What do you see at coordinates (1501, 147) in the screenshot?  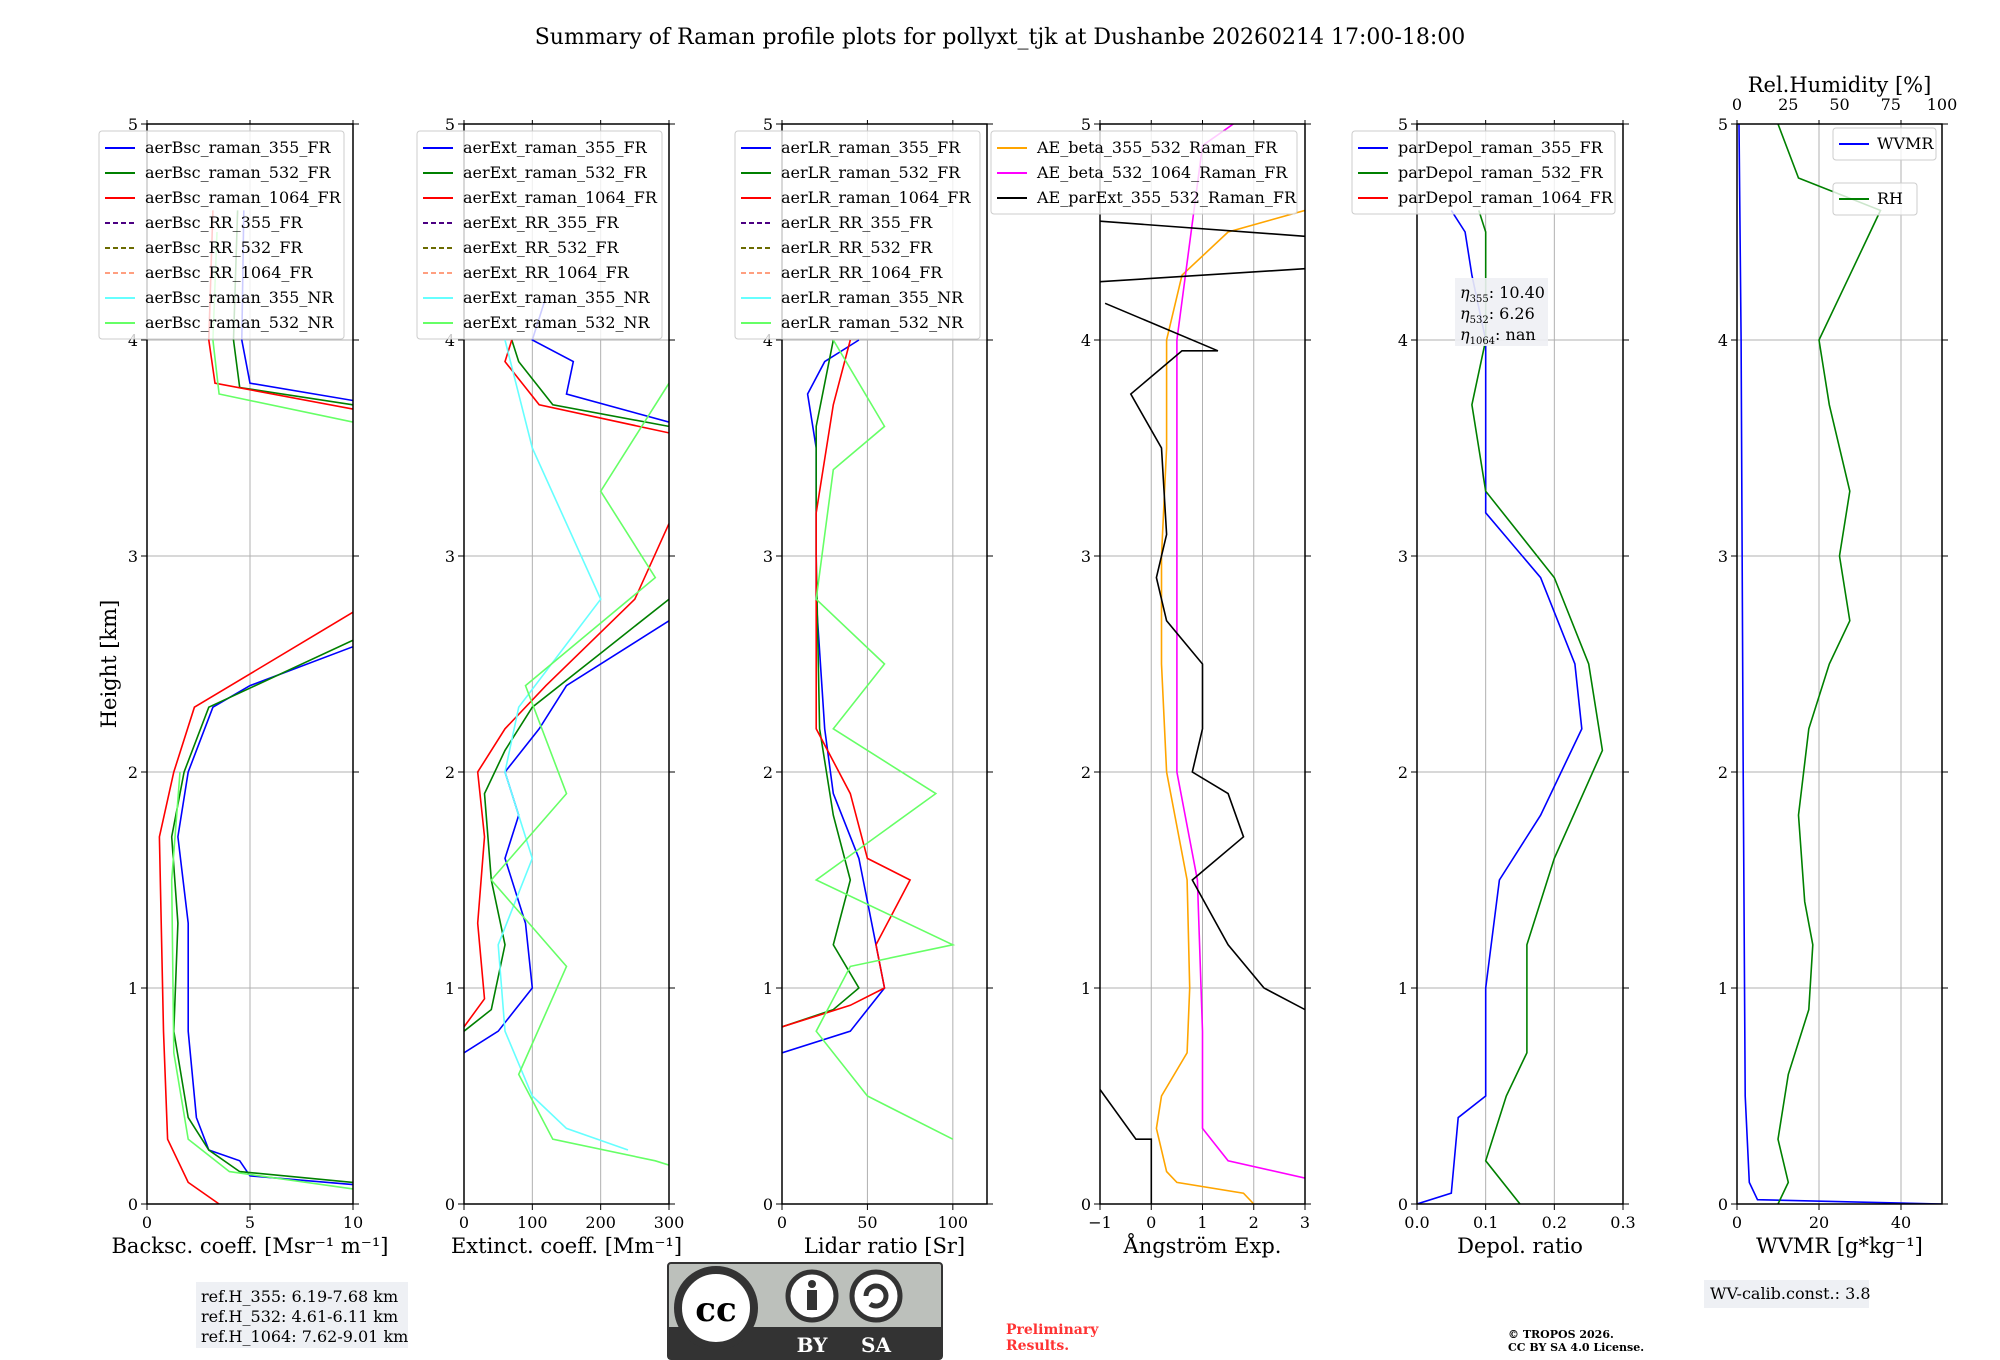 I see `legend-label: parDepol_raman_355_FR` at bounding box center [1501, 147].